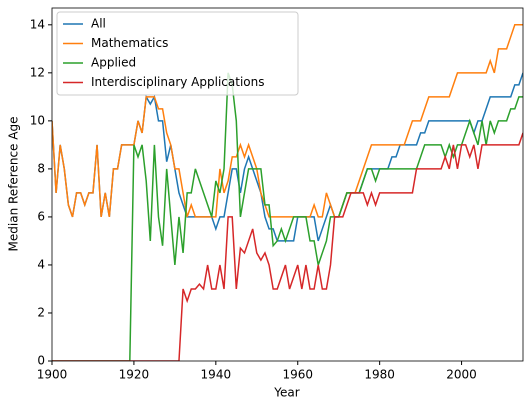 The image size is (525, 400). What do you see at coordinates (286, 393) in the screenshot?
I see `x-axis-label: Year` at bounding box center [286, 393].